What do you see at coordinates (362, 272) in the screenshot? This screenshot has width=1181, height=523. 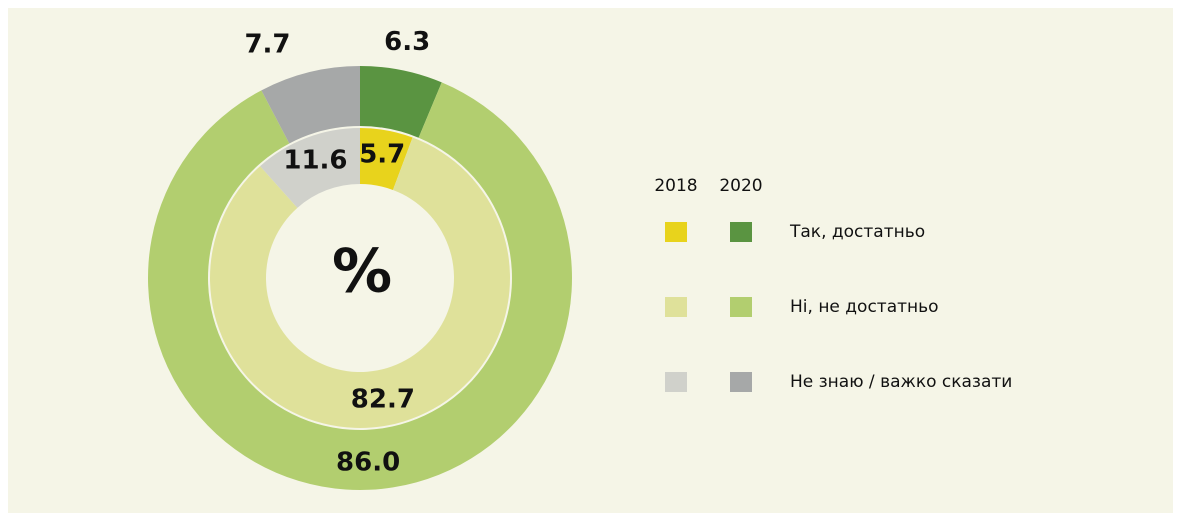 I see `center-label: %` at bounding box center [362, 272].